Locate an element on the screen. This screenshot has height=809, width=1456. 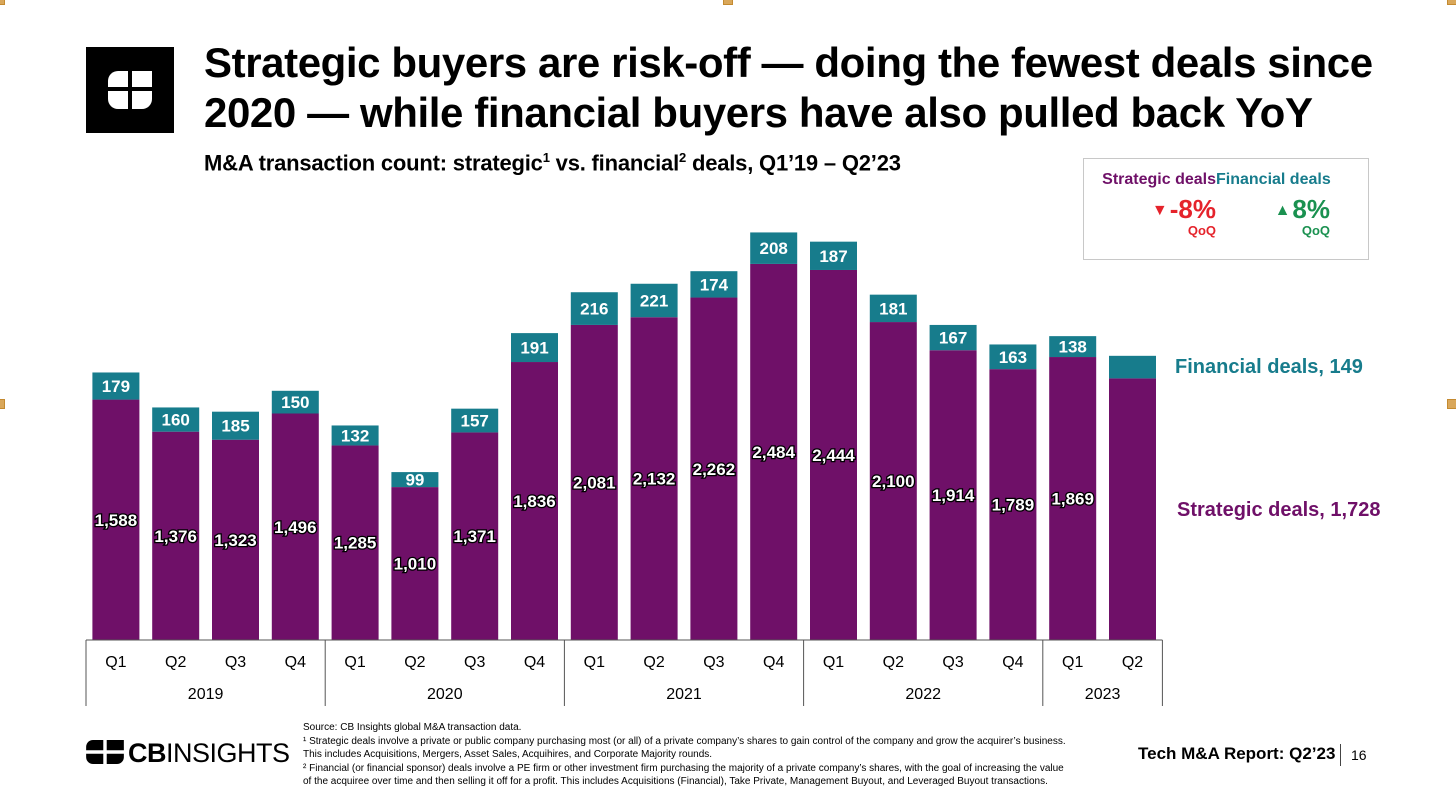
strategic-data-label: 1,588 is located at coordinates (116, 520).